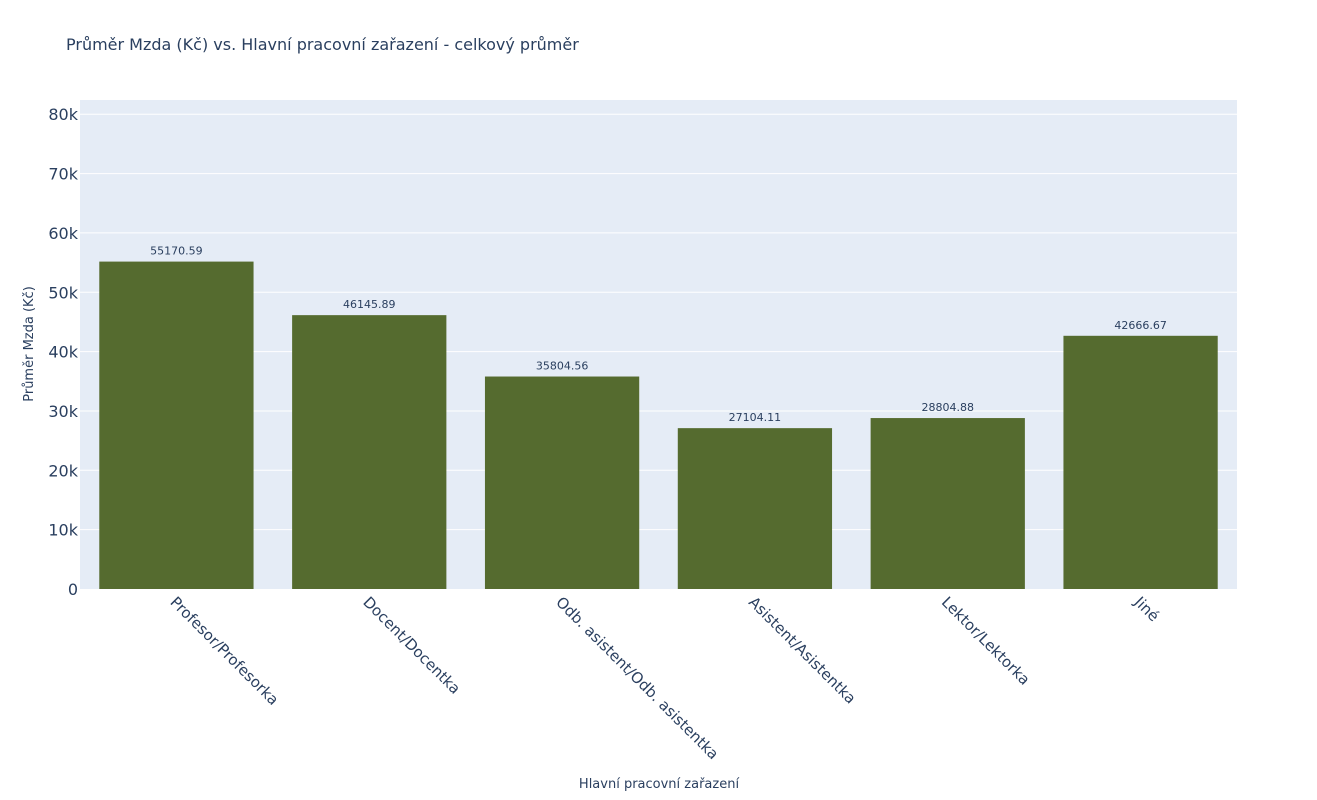  I want to click on y-tick-label: 80k, so click(63, 114).